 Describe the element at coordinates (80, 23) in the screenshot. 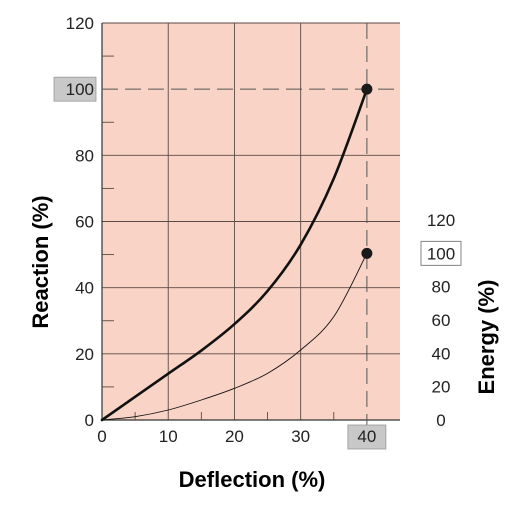

I see `y-tick-label: 120` at that location.